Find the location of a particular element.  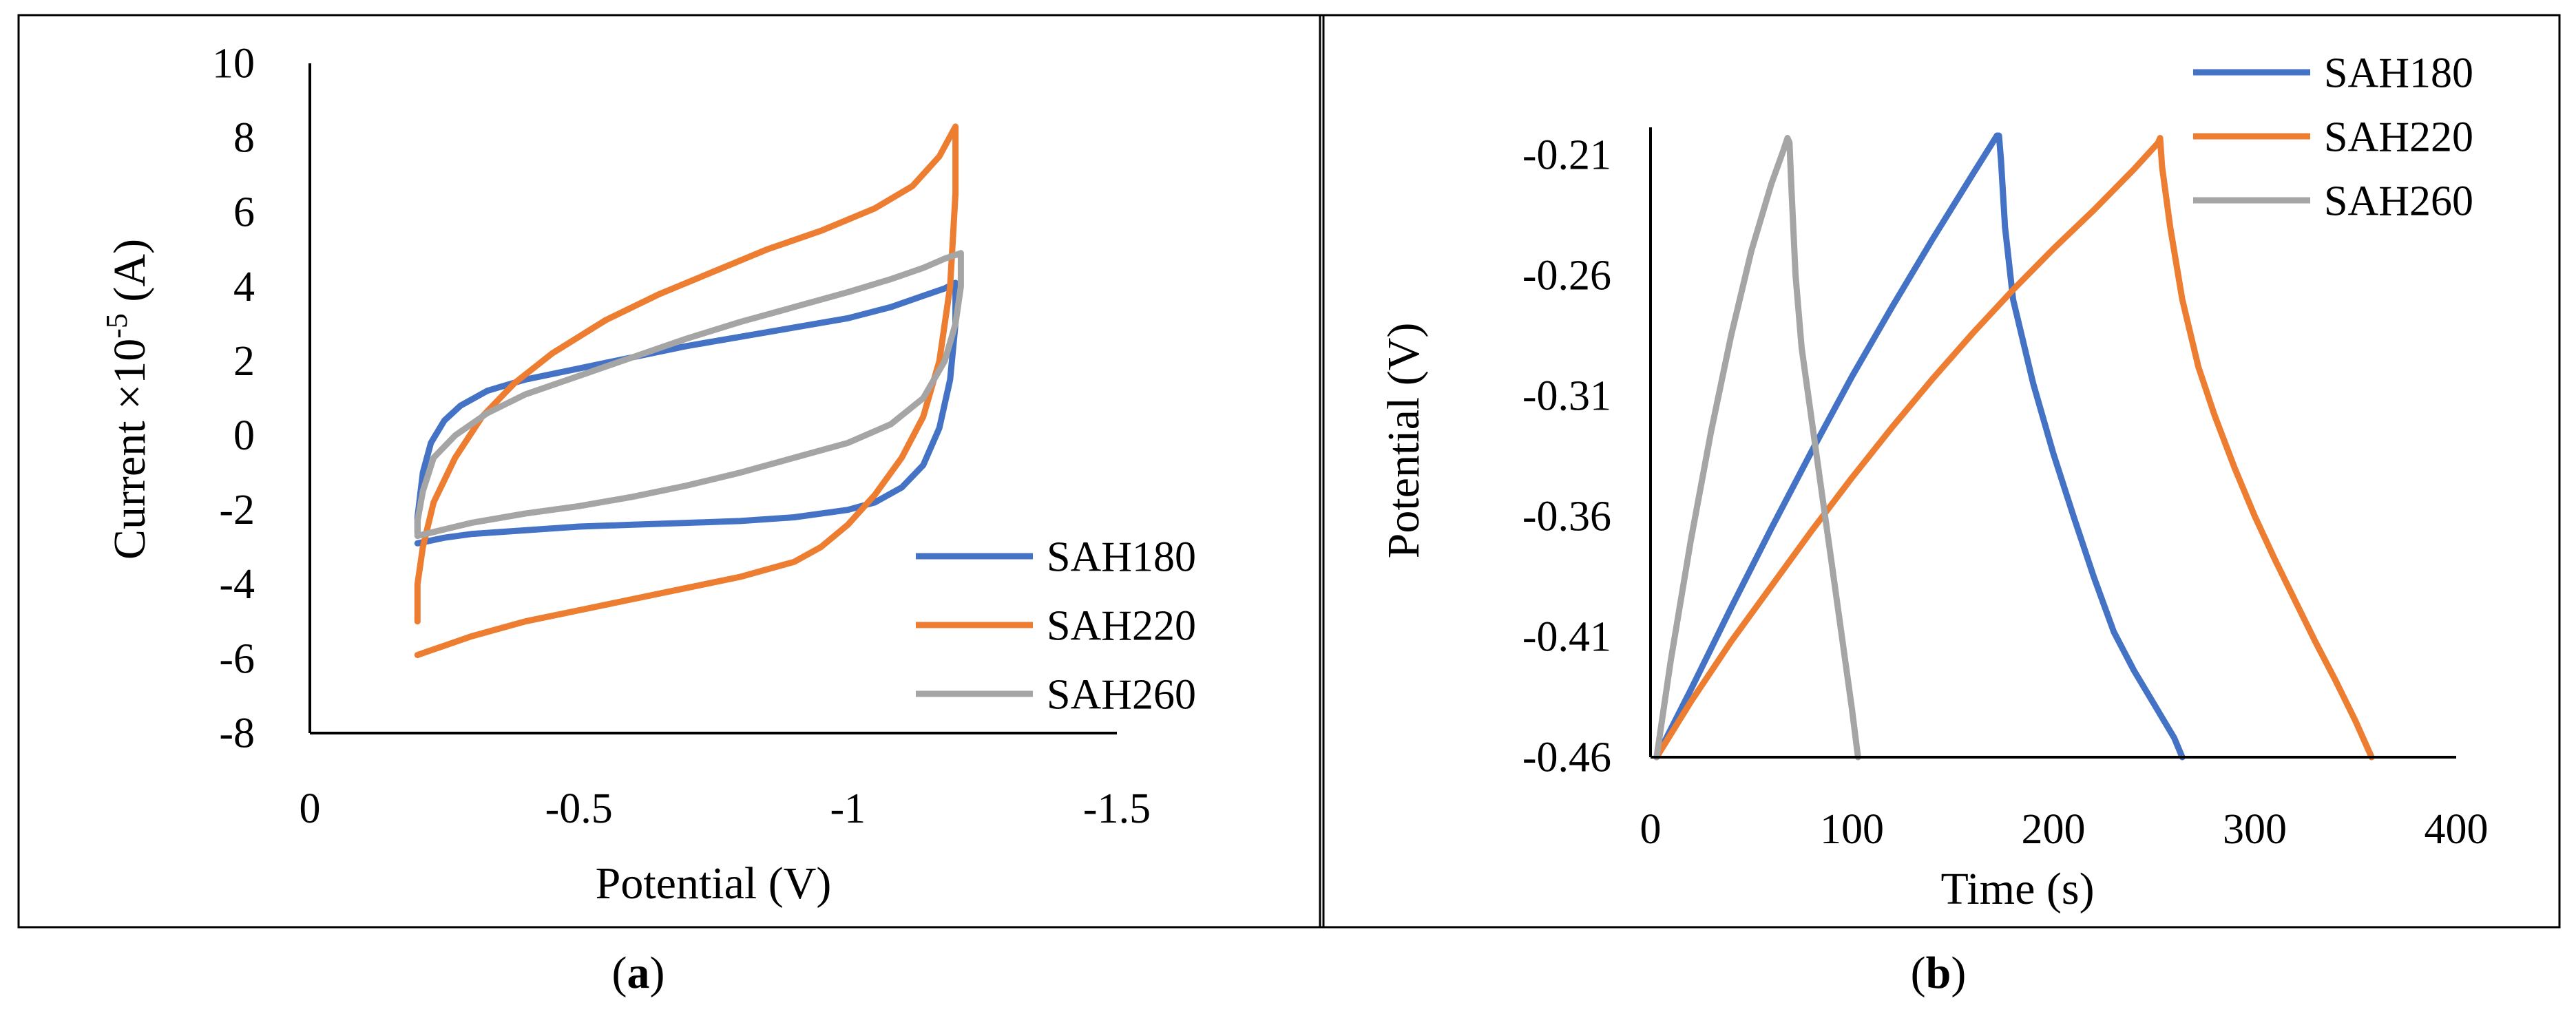

panel-b-y-tick-label: -0.21 is located at coordinates (1566, 154).